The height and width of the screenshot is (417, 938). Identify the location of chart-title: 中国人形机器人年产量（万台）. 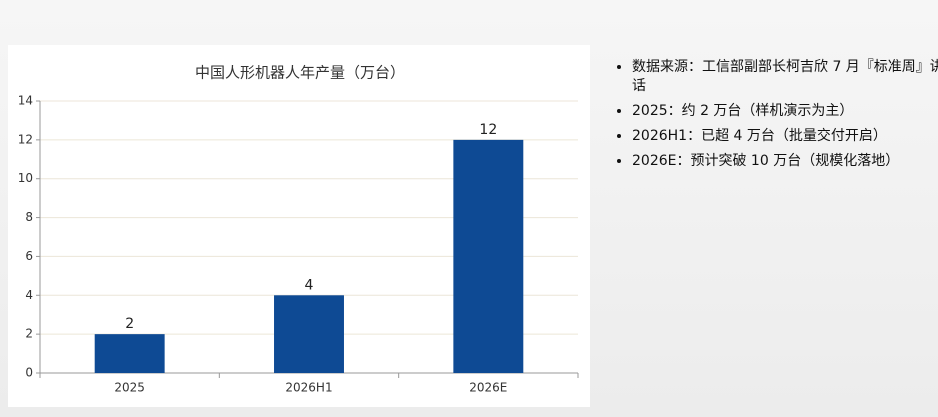
(300, 73).